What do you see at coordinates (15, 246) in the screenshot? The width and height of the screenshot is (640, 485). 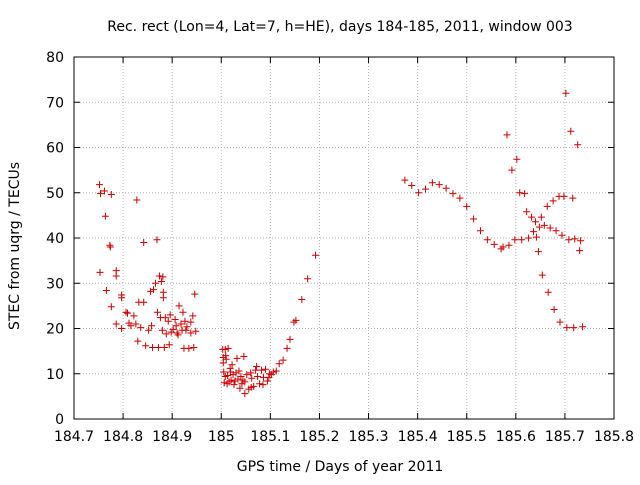 I see `y-axis-title: STEC from uqrg / TECUs` at bounding box center [15, 246].